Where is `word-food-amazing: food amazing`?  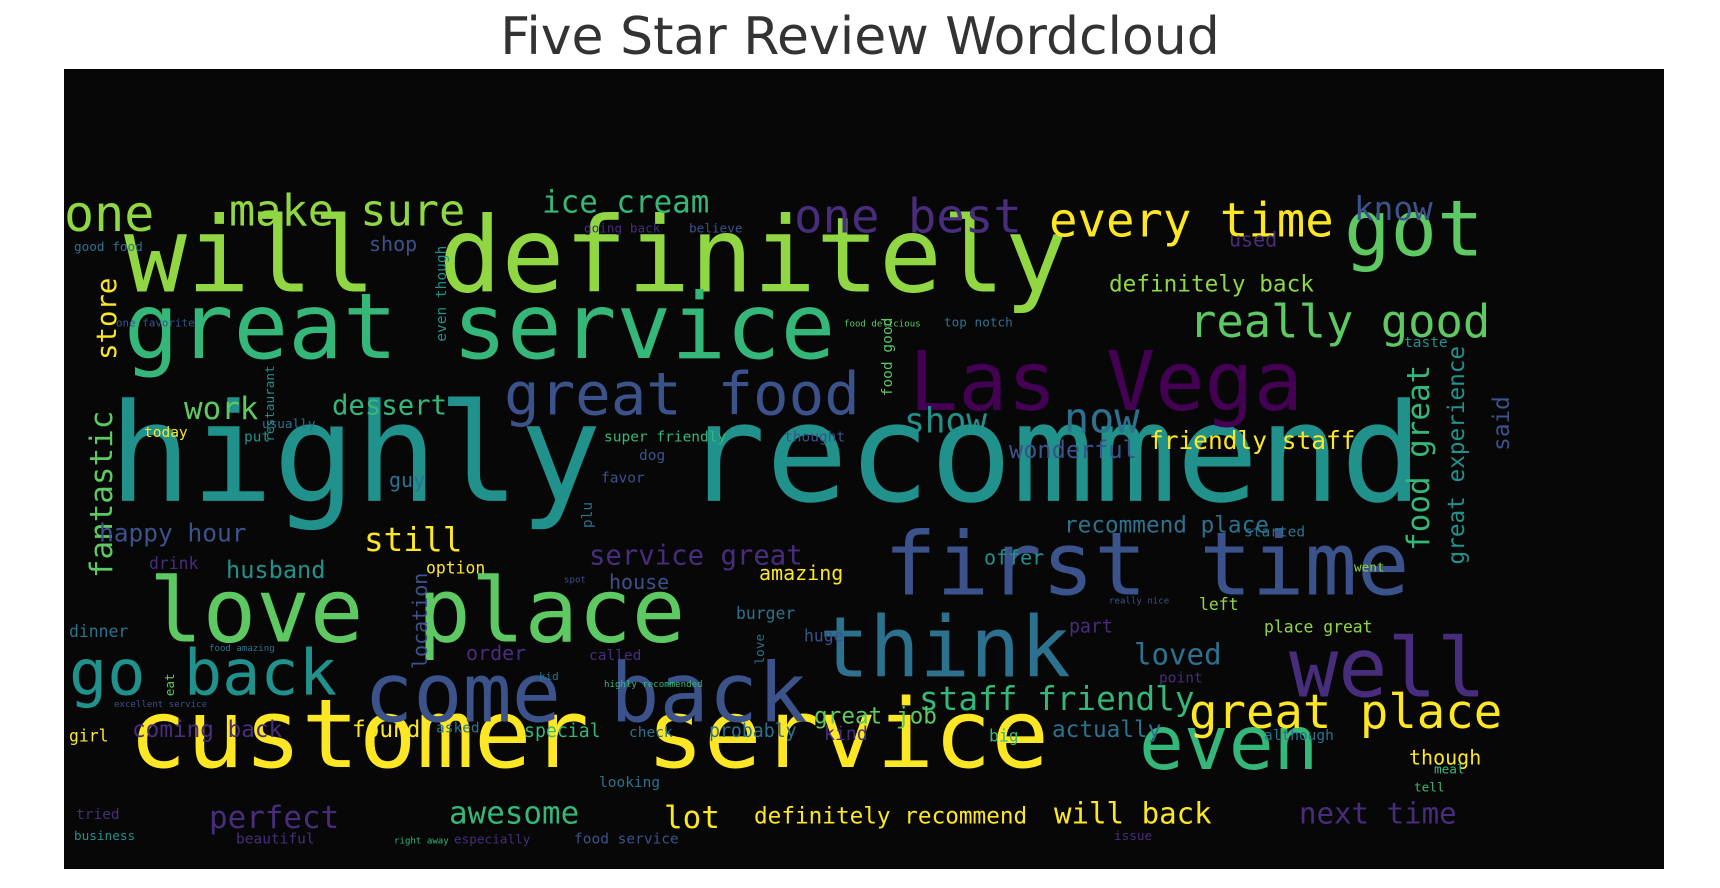 word-food-amazing: food amazing is located at coordinates (242, 649).